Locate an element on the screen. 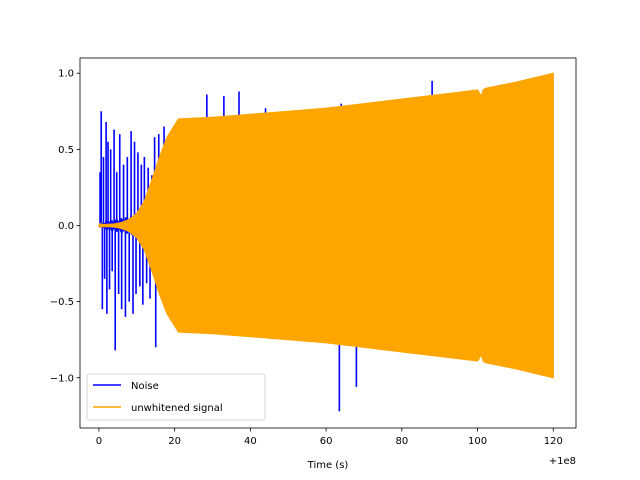 This screenshot has height=480, width=640. y-tick-label-3: 0.5 is located at coordinates (66, 150).